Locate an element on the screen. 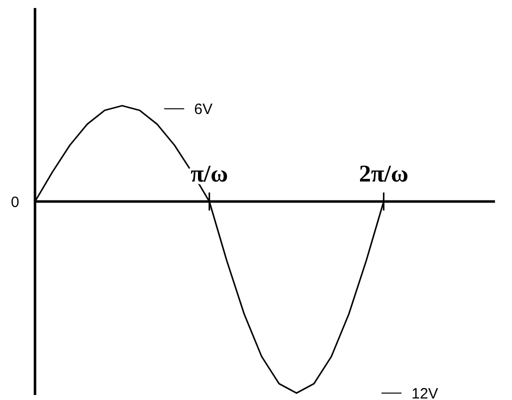  annotation: 6V is located at coordinates (203, 109).